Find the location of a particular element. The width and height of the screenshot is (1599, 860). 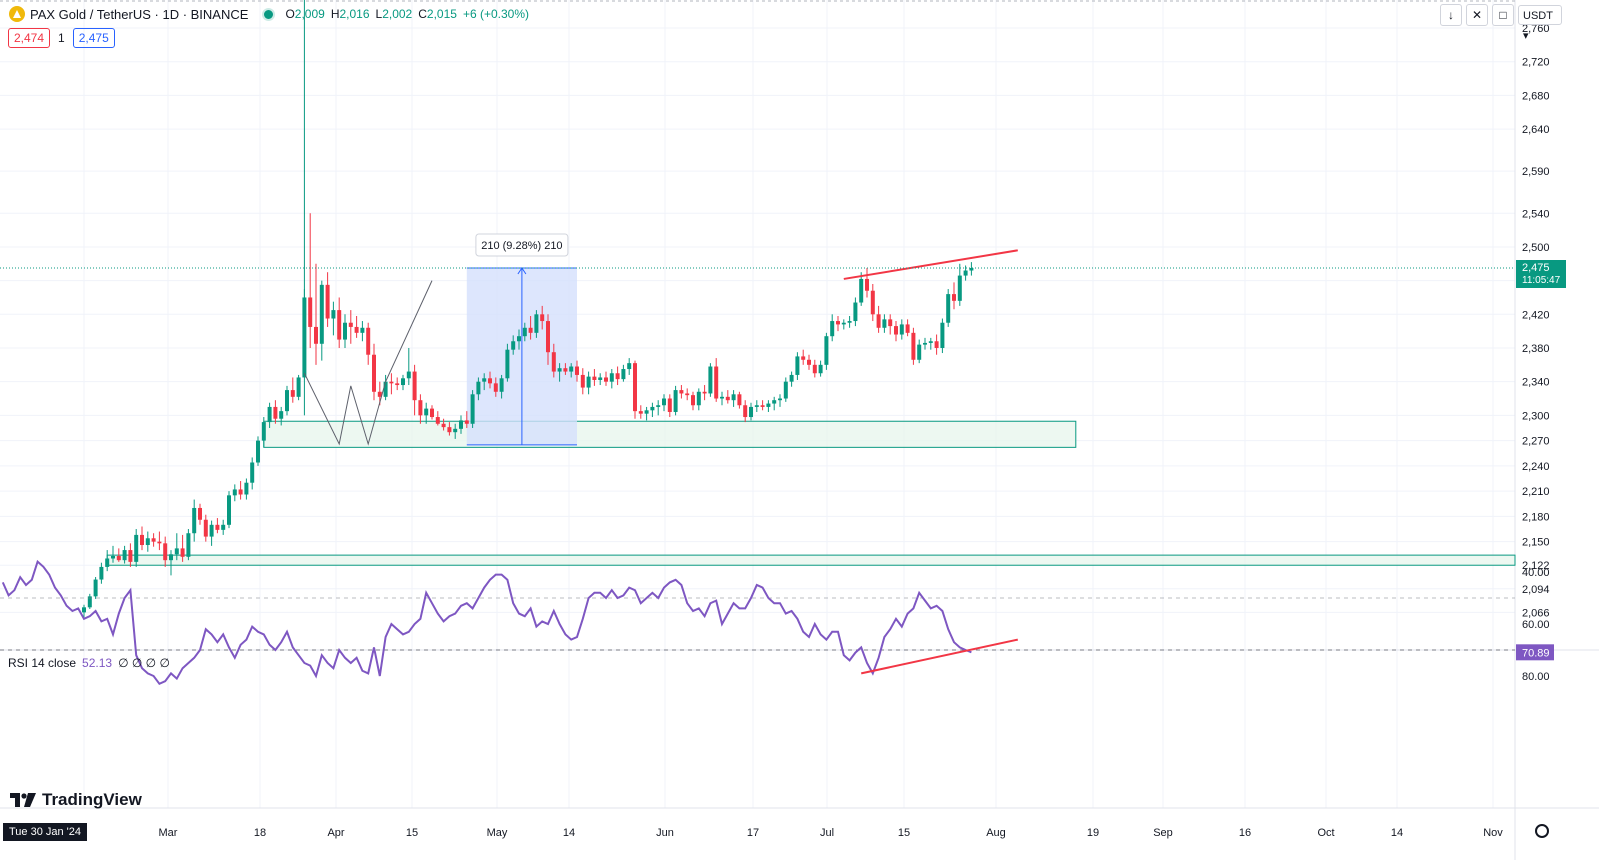

last-price-label: 2,475 is located at coordinates (1536, 268).